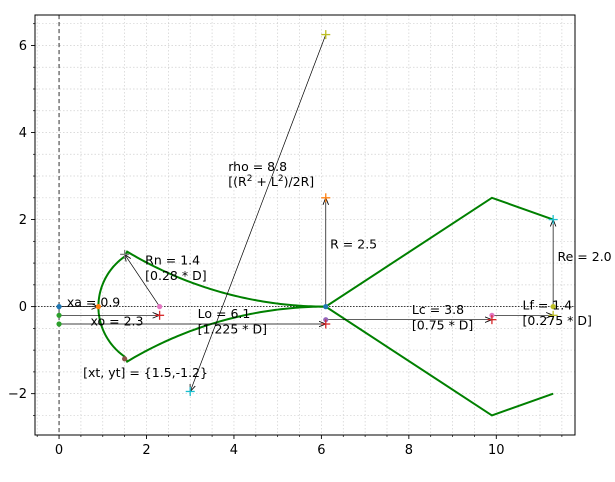 This screenshot has height=482, width=615. I want to click on x-tick-label: 10, so click(496, 450).